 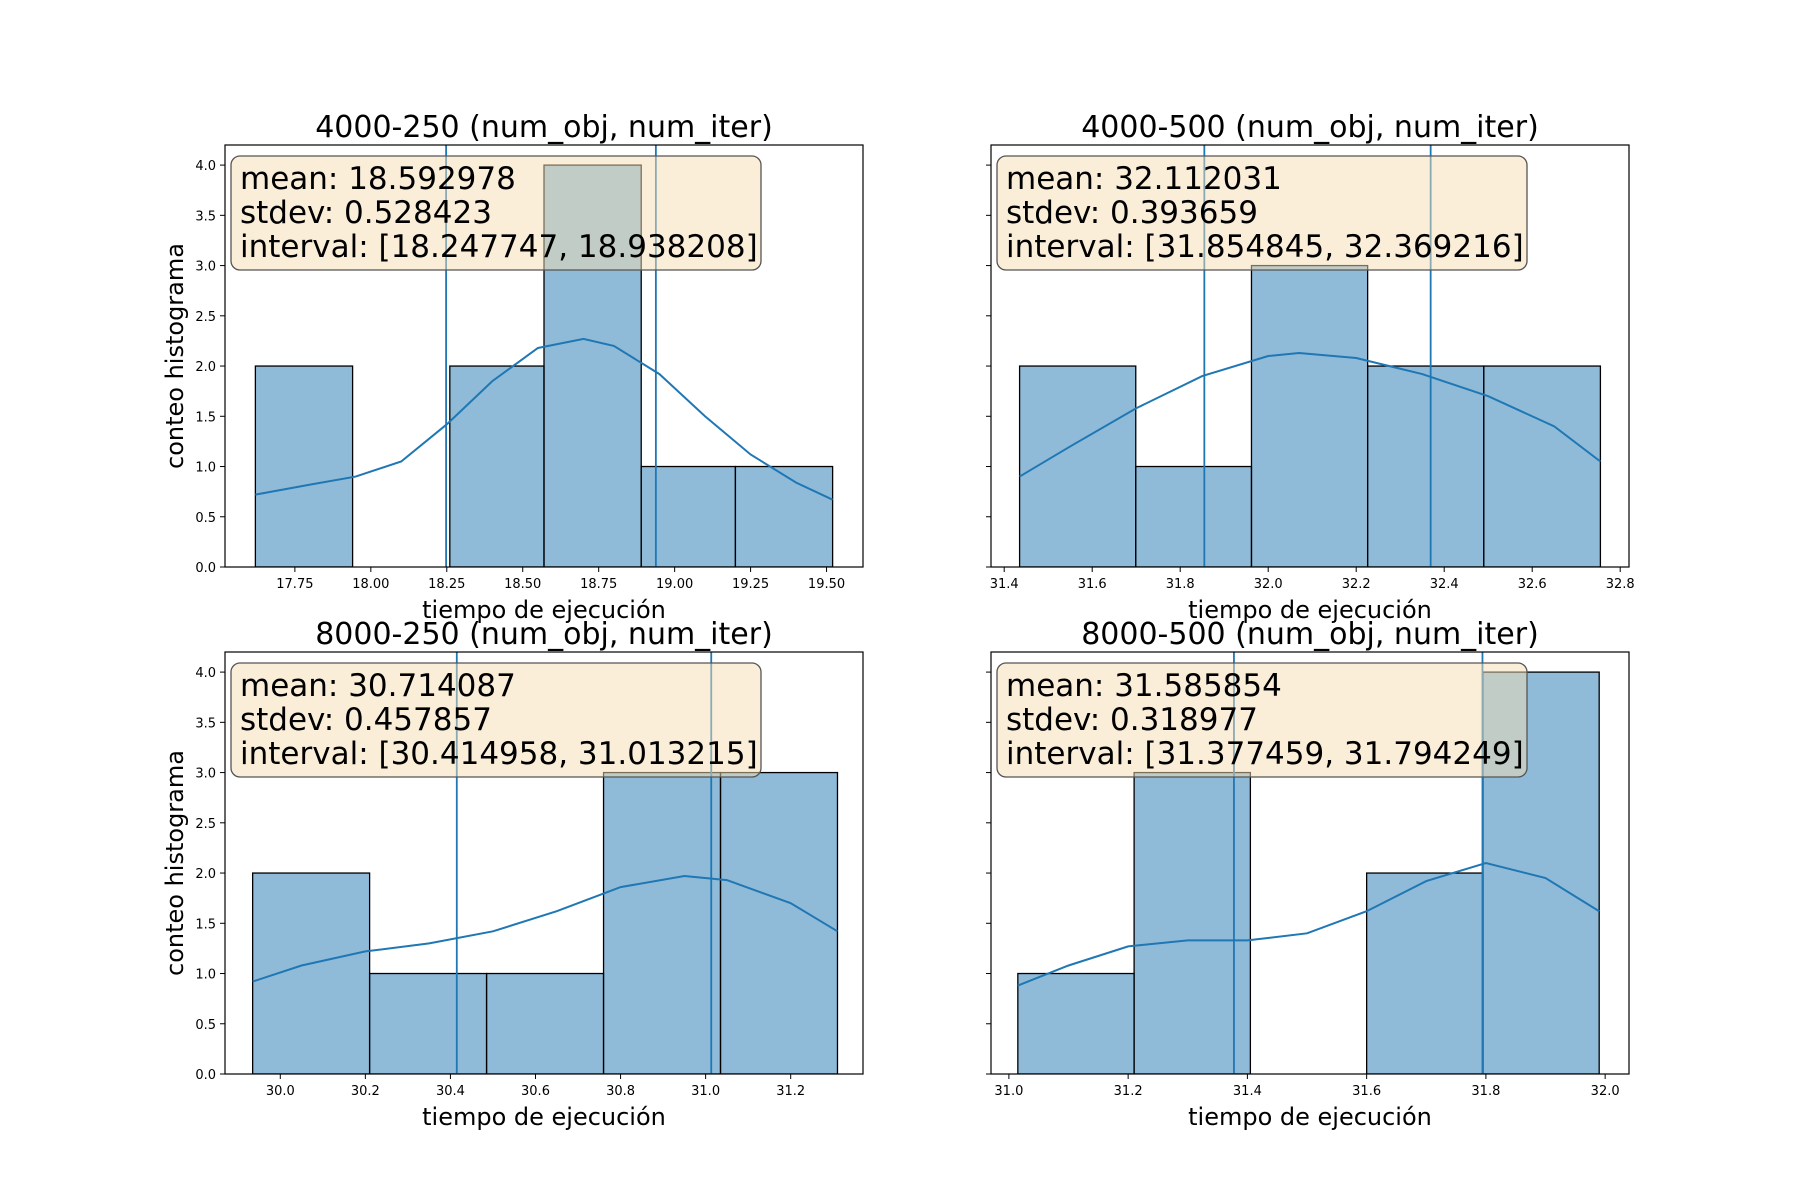 What do you see at coordinates (674, 584) in the screenshot?
I see `x-tick-label: 19.00` at bounding box center [674, 584].